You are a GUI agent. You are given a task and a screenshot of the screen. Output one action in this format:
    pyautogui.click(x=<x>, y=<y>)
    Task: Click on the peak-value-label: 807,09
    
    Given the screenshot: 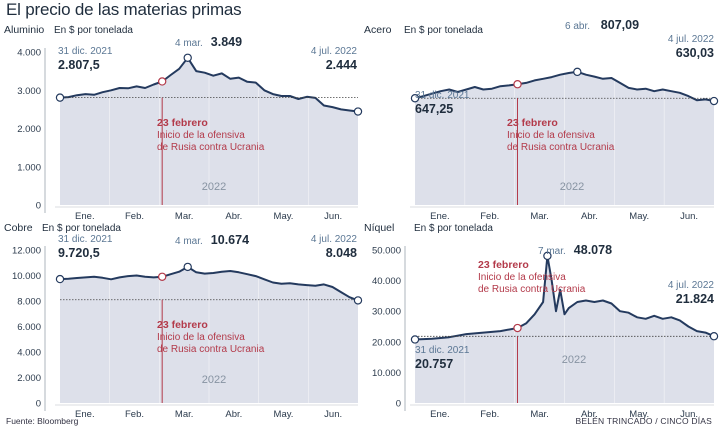 What is the action you would take?
    pyautogui.click(x=620, y=25)
    